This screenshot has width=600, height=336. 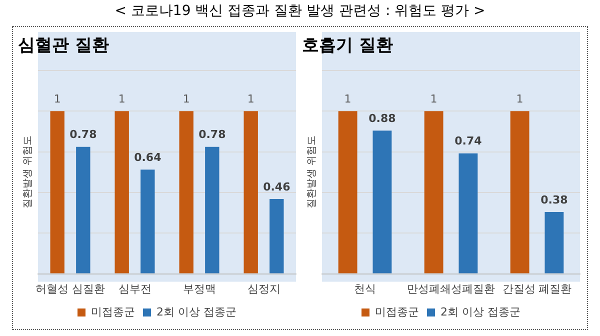 I want to click on x-tick-label: 허혈성 심질환, so click(x=70, y=289).